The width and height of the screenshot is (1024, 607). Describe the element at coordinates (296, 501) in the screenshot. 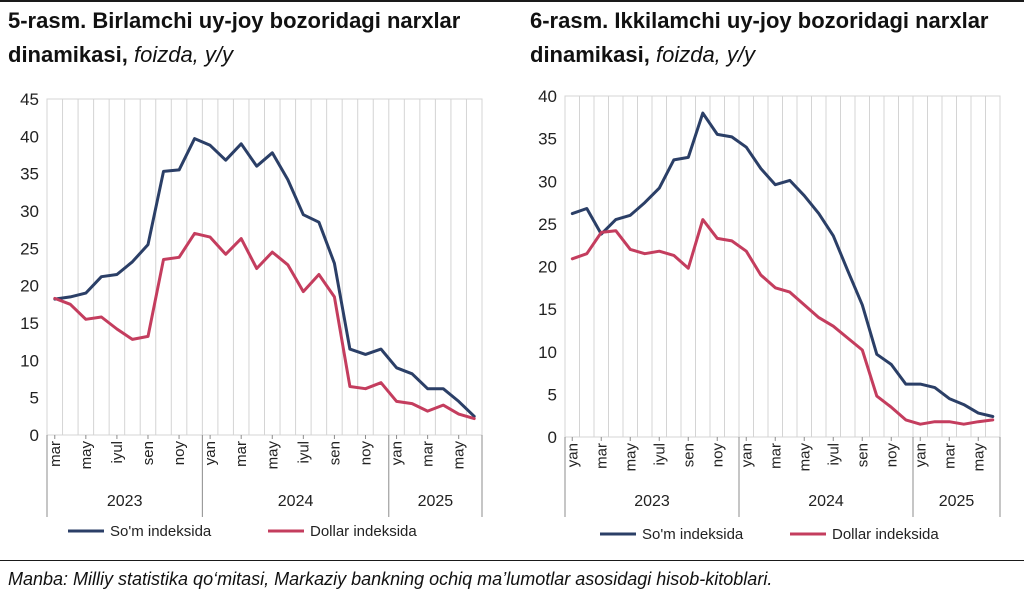

I see `left-chart-year-label: 2024` at that location.